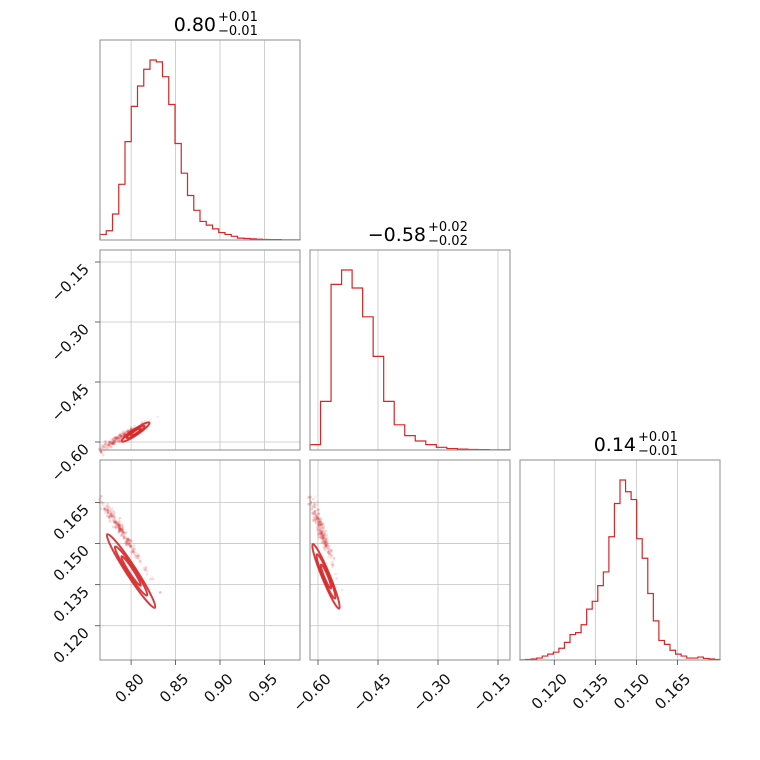 Image resolution: width=760 pixels, height=760 pixels. Describe the element at coordinates (448, 227) in the screenshot. I see `panel-title-plus-1: +0.02` at that location.